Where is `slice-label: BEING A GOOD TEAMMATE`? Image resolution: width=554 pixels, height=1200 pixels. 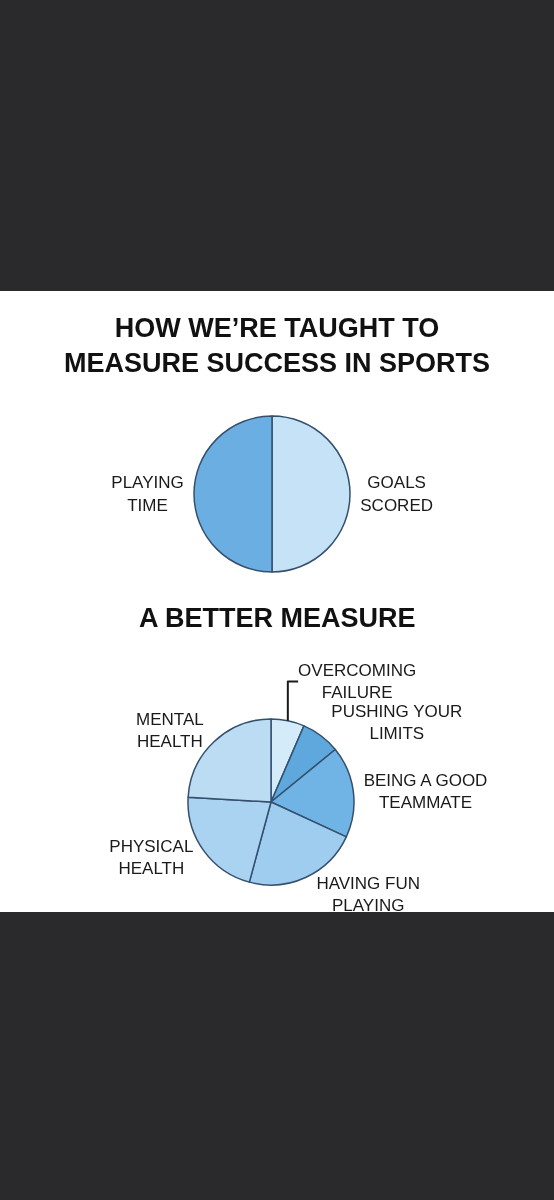 slice-label: BEING A GOOD TEAMMATE is located at coordinates (425, 791).